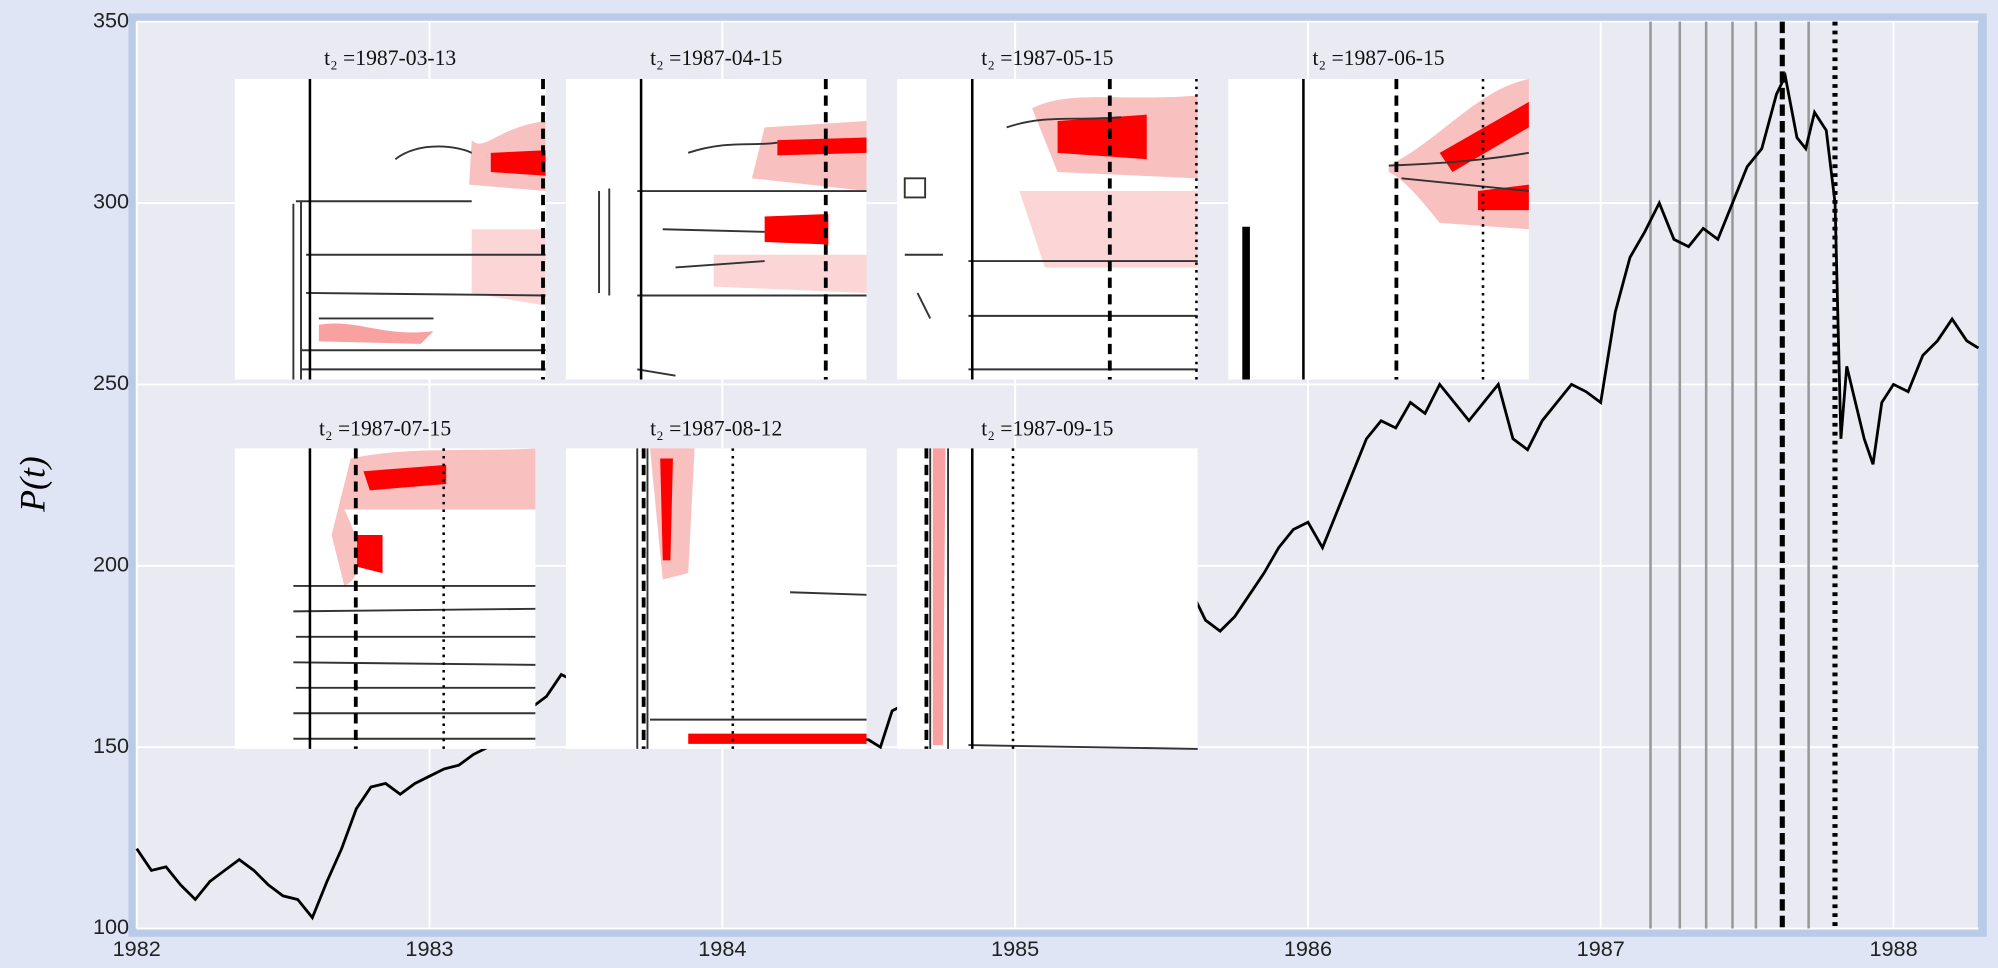 This screenshot has height=968, width=1998. What do you see at coordinates (111, 745) in the screenshot?
I see `y-tick-label: 150` at bounding box center [111, 745].